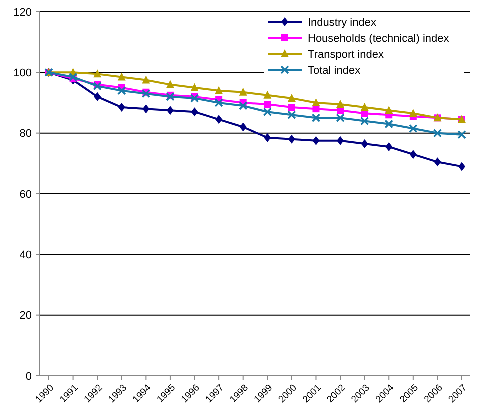 This screenshot has height=415, width=480. Describe the element at coordinates (29, 376) in the screenshot. I see `y-tick-label: 0` at that location.